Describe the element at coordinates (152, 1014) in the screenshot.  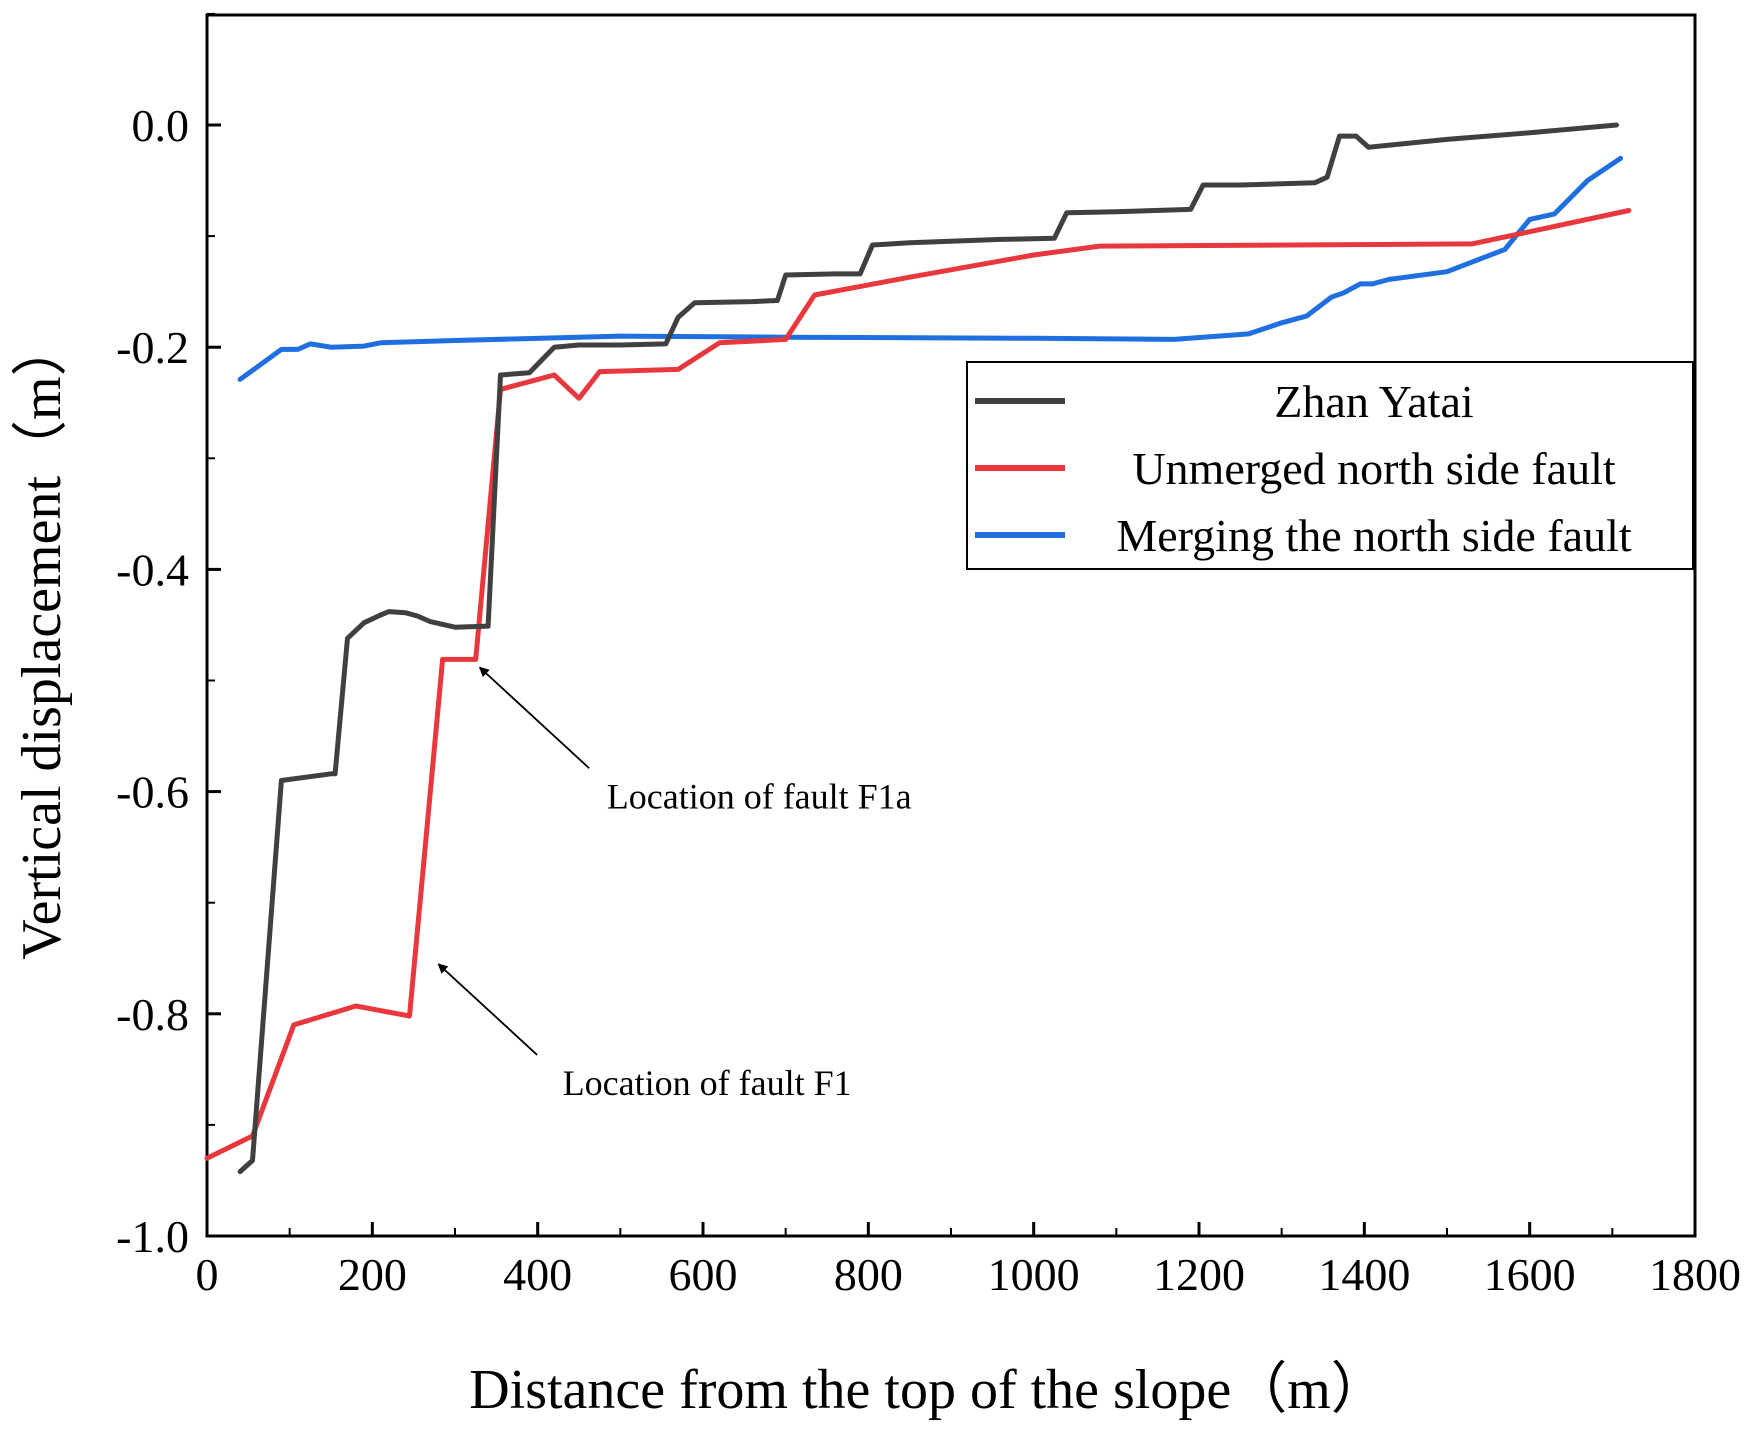
I see `y-tick-label: -0.8` at that location.